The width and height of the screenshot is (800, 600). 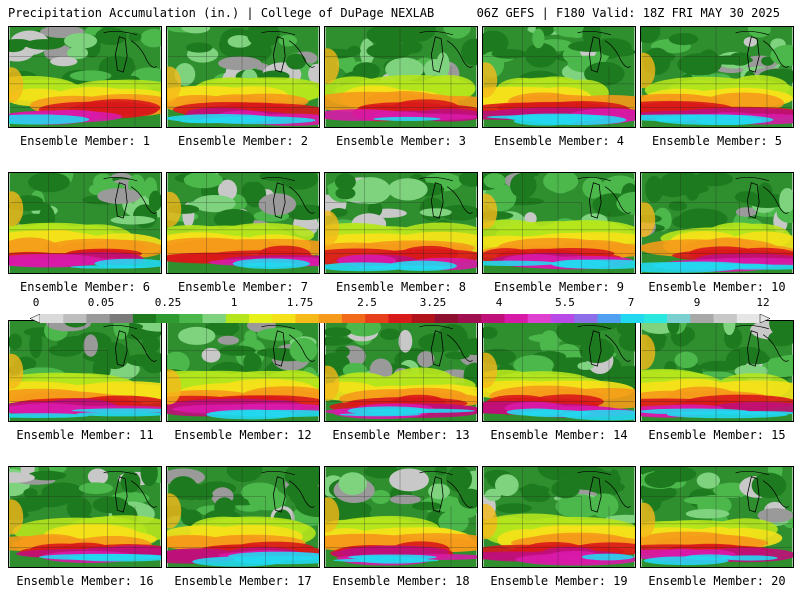 What do you see at coordinates (559, 287) in the screenshot?
I see `ensemble-member-label: Ensemble Member: 9` at bounding box center [559, 287].